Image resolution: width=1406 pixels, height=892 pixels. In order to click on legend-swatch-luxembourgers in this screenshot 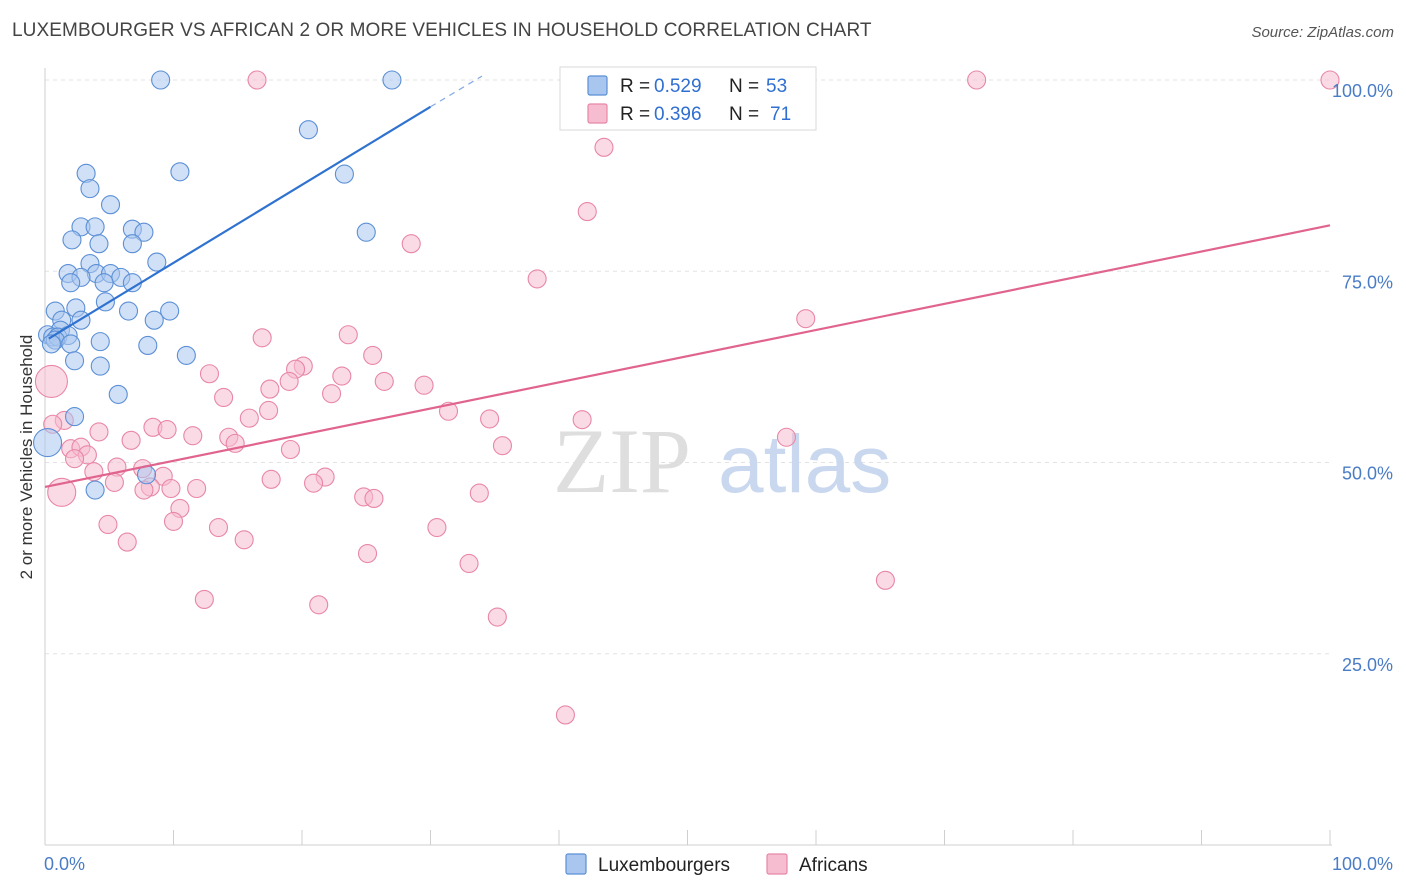, I will do `click(597, 85)`.